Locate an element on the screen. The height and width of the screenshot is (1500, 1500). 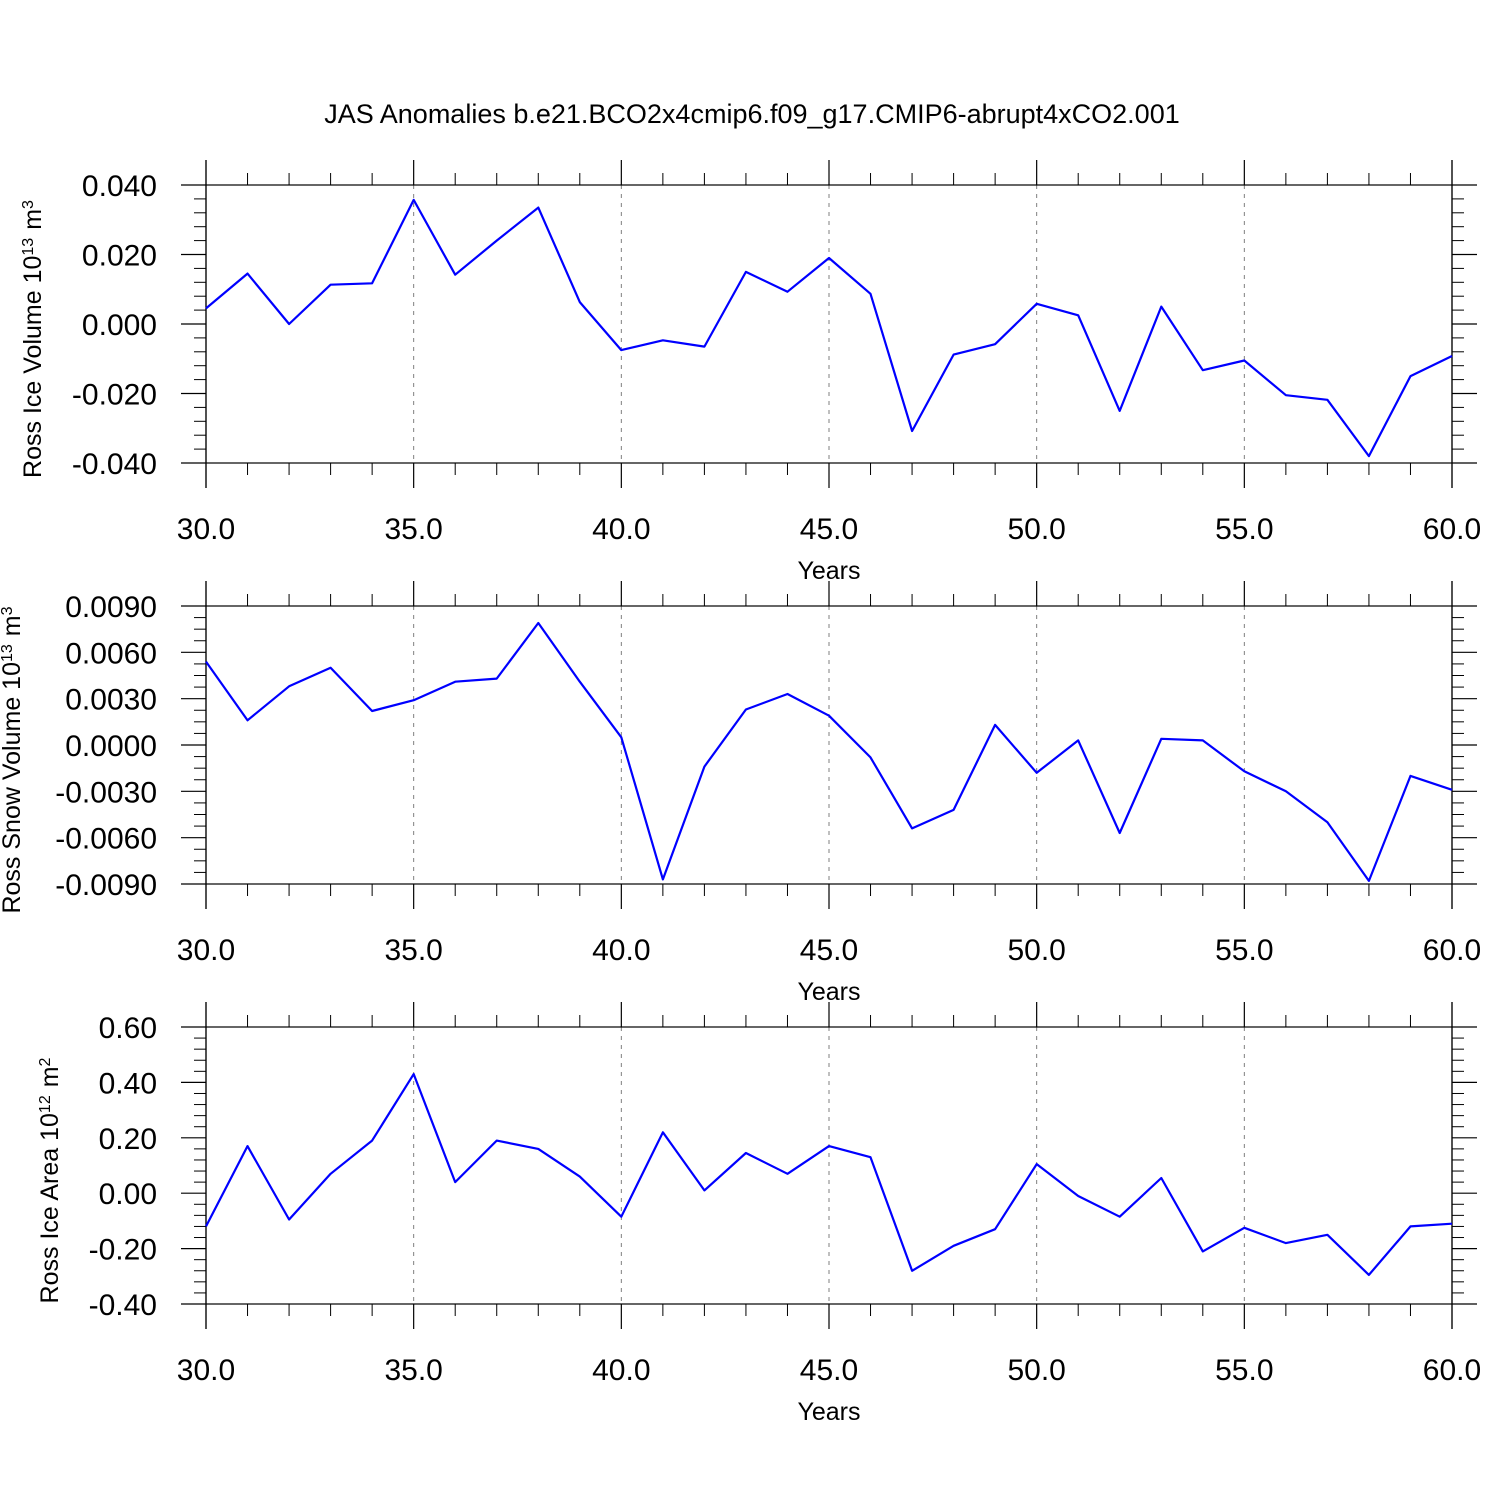
snow-volume-y-tick-label: -0.0060 is located at coordinates (106, 839).